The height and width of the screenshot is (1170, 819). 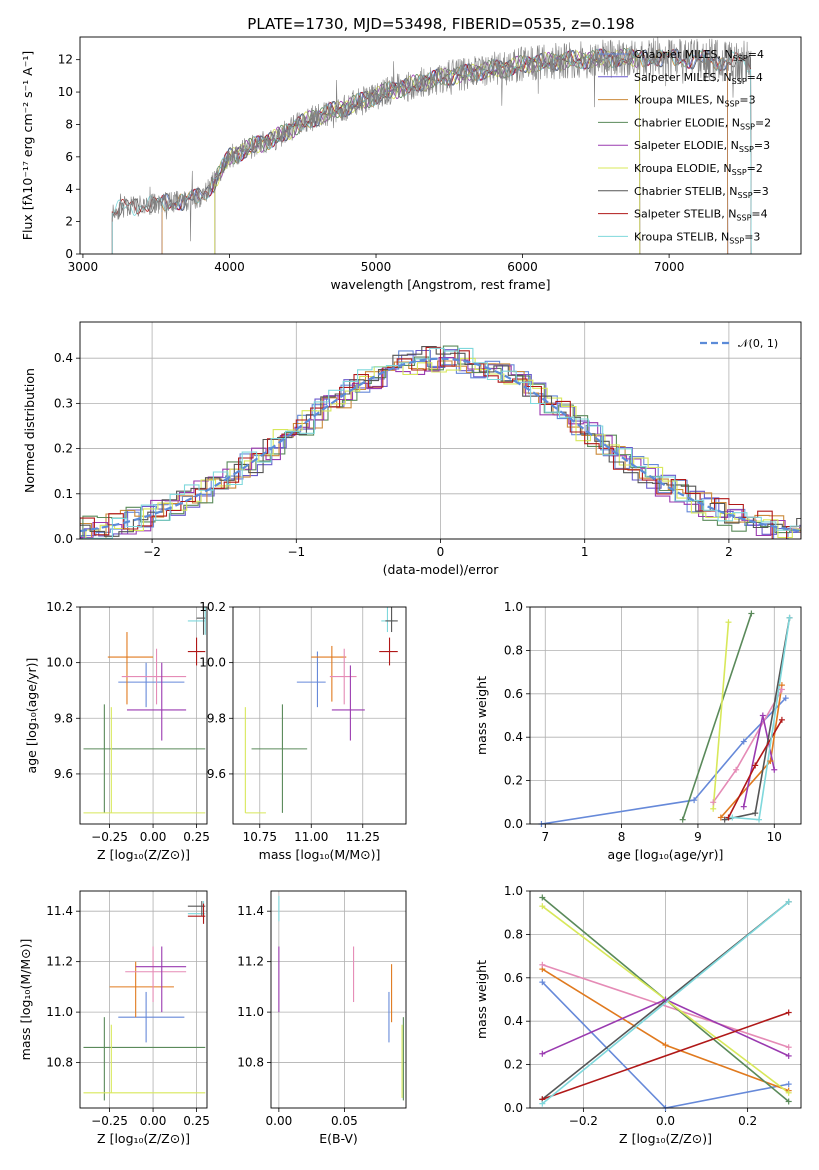 I want to click on x-tick-label: 9, so click(x=698, y=837).